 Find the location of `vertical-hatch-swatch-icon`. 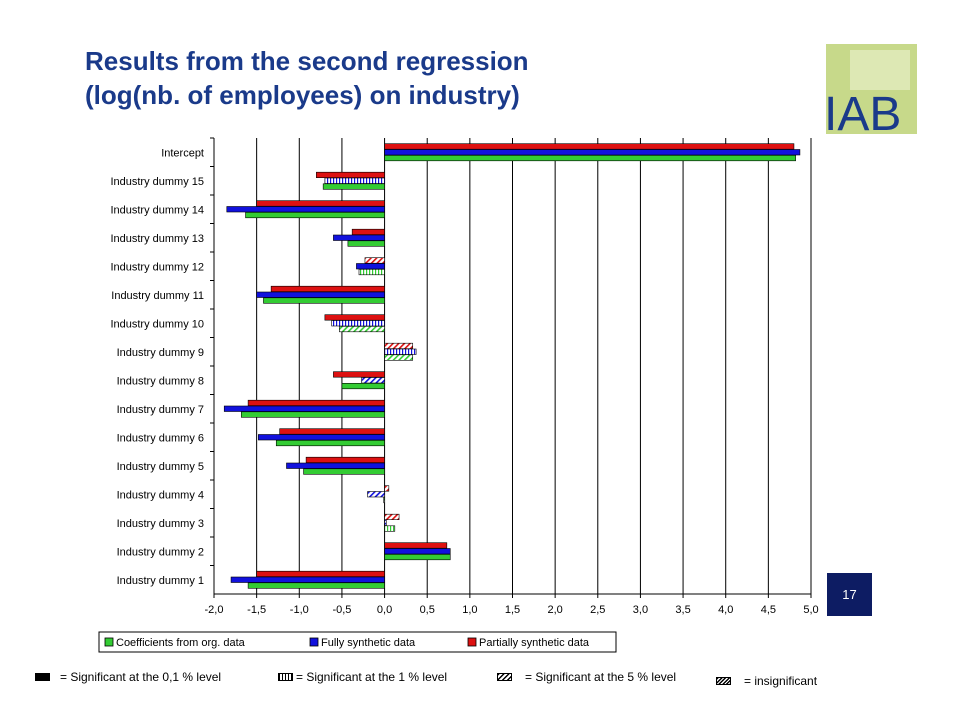

vertical-hatch-swatch-icon is located at coordinates (285, 677).